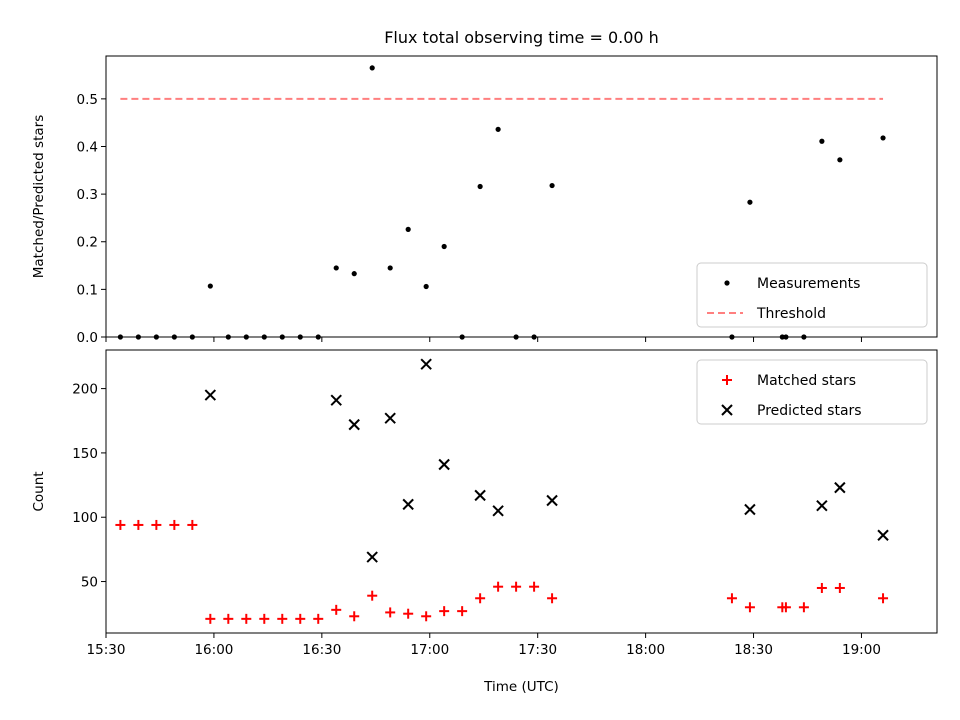 The height and width of the screenshot is (720, 960). Describe the element at coordinates (85, 518) in the screenshot. I see `y-tick-label: 100` at that location.